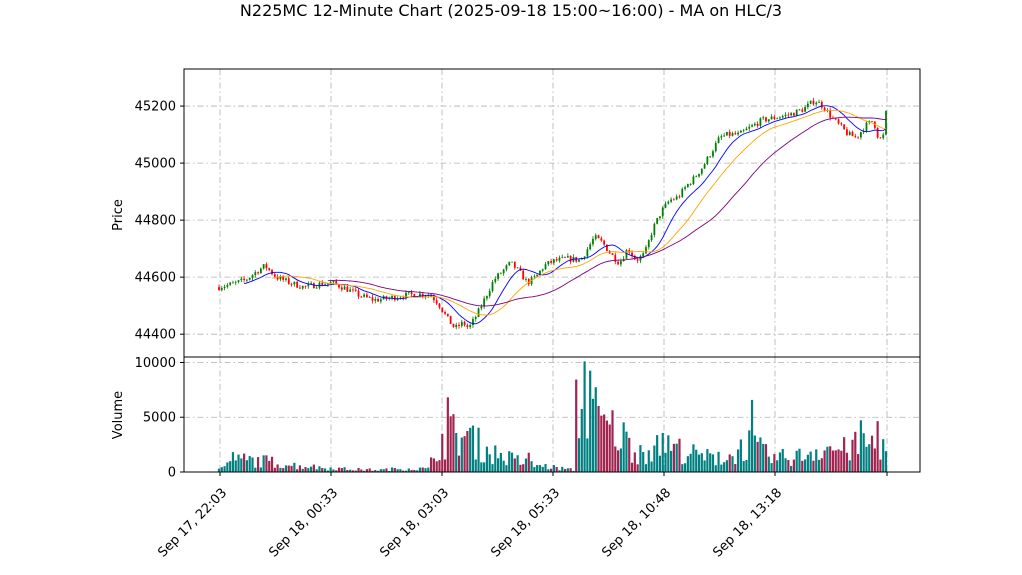  Describe the element at coordinates (155, 278) in the screenshot. I see `price-tick-label: 44600` at that location.